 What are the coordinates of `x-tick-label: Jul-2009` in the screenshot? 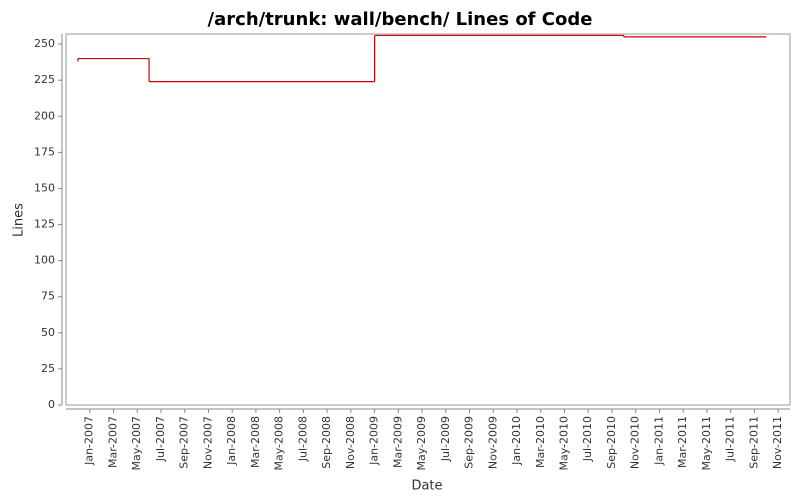 It's located at (445, 439).